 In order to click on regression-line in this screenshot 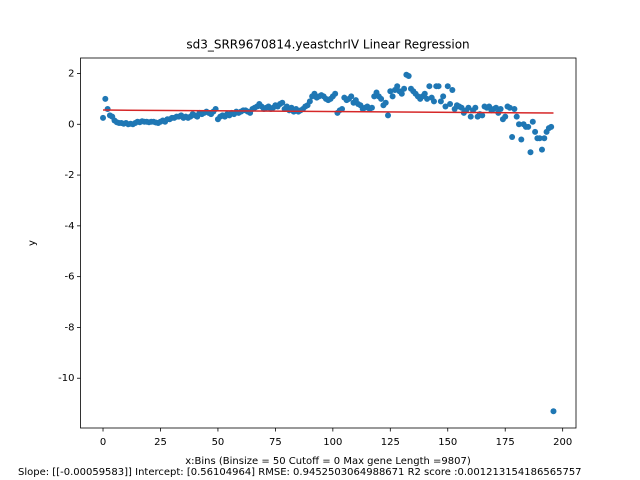, I will do `click(328, 111)`.